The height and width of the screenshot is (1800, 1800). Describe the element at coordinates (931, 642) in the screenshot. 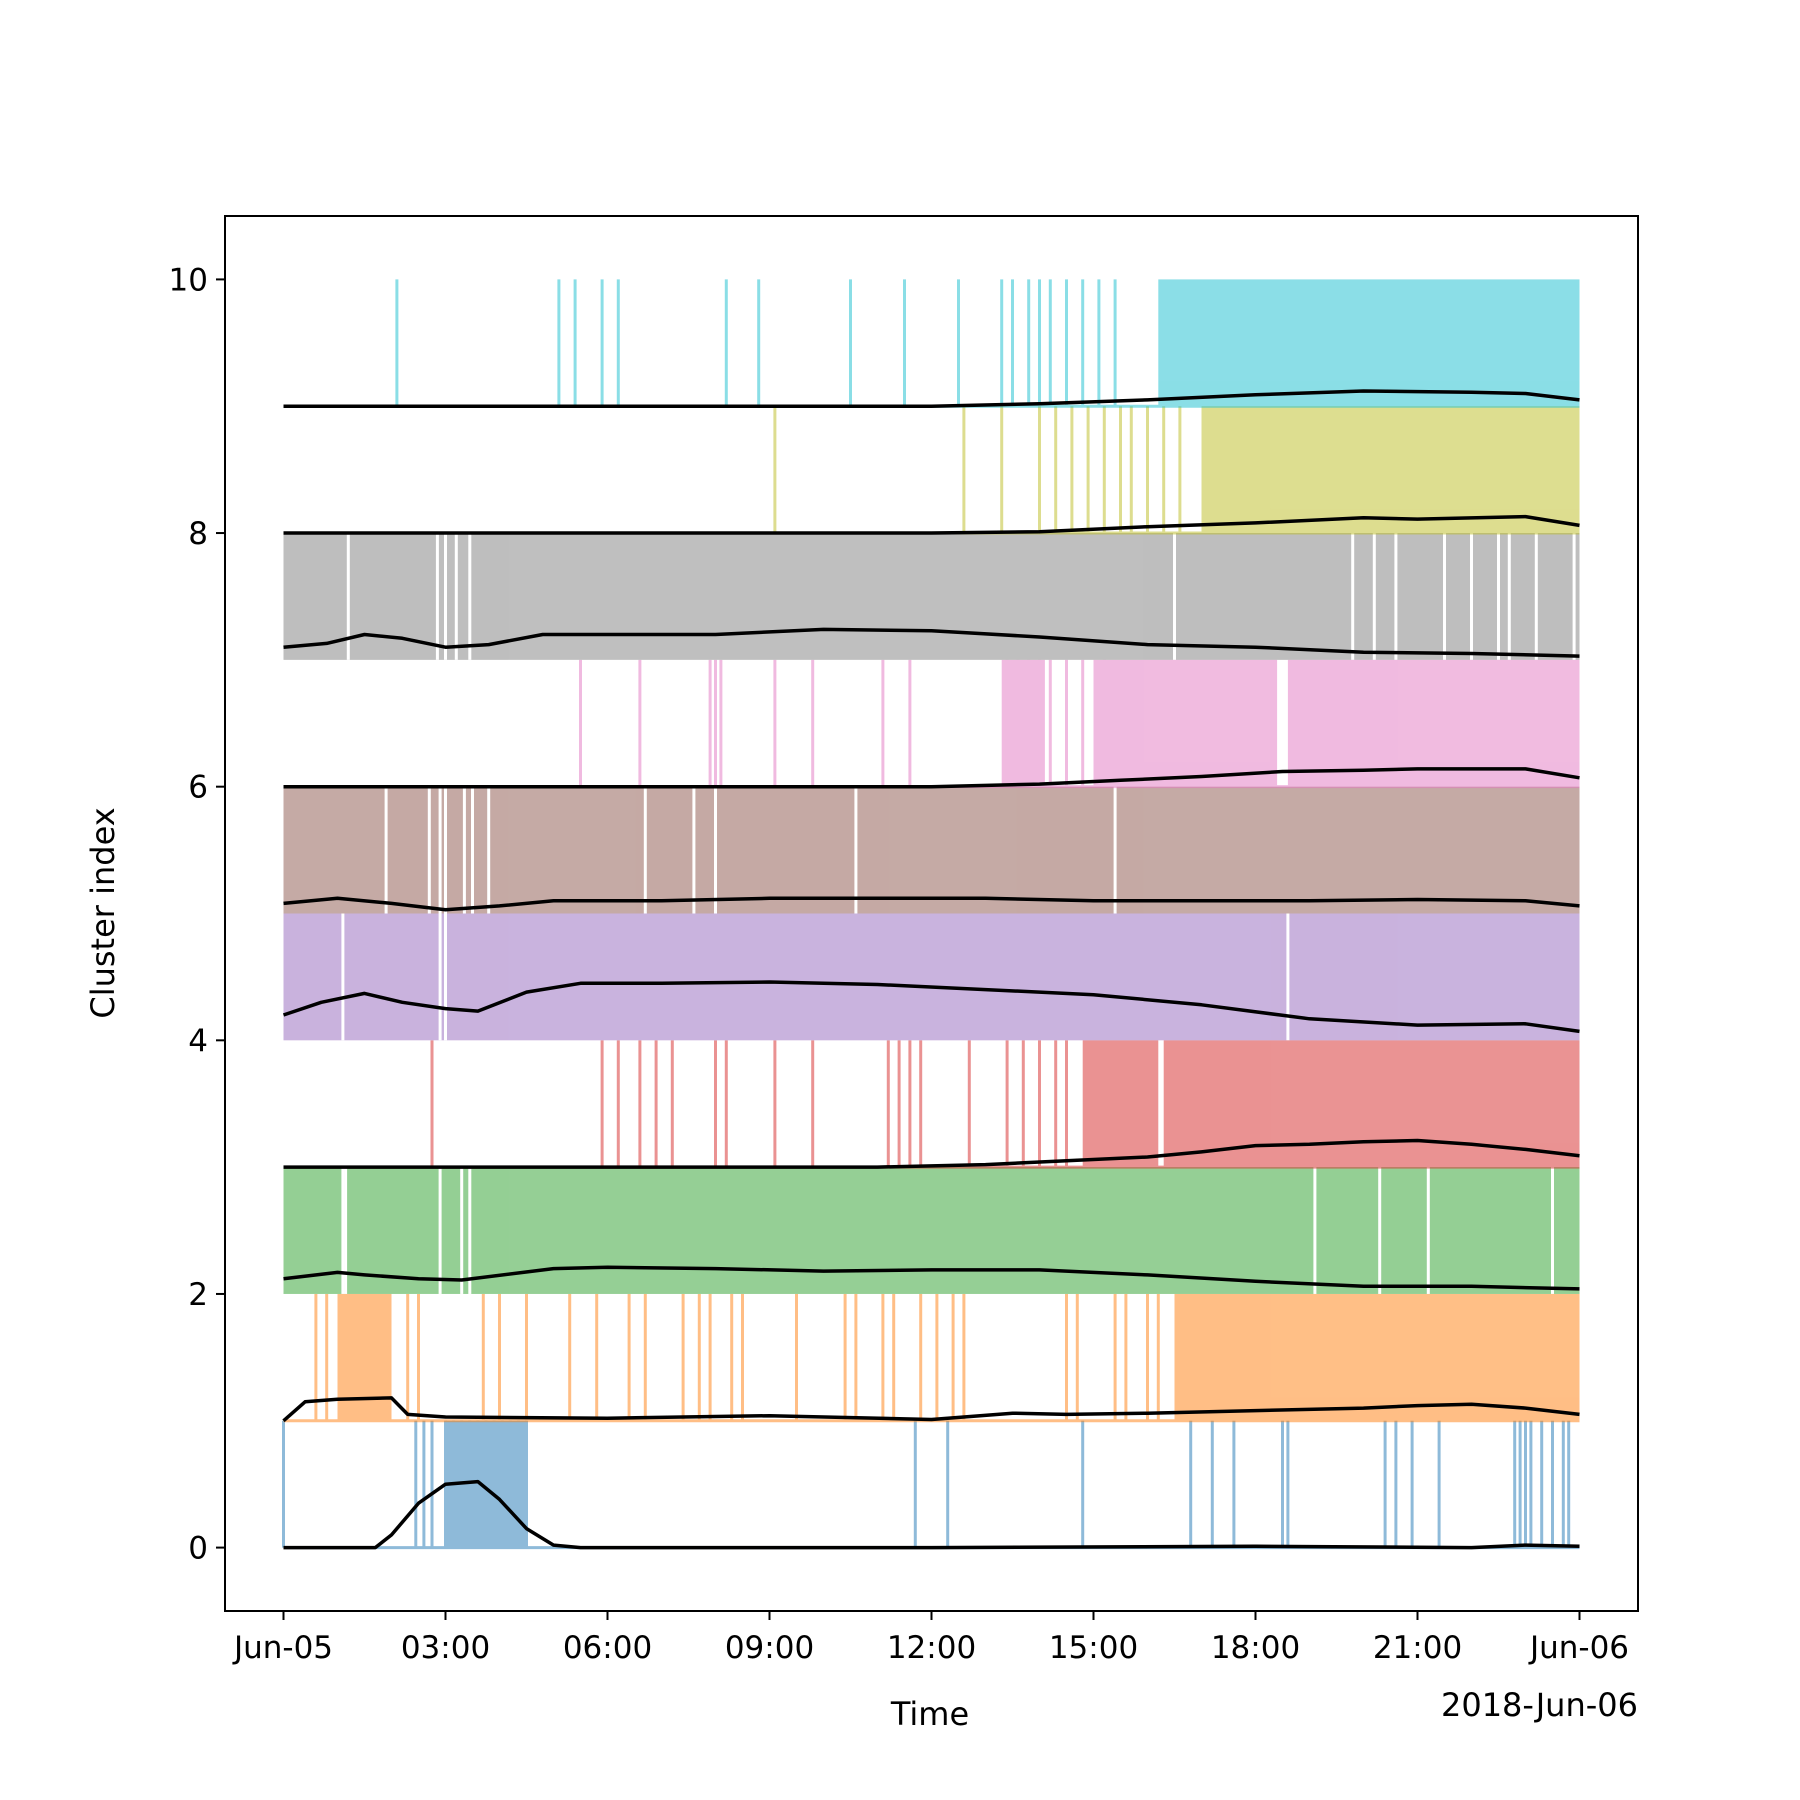

I see `cluster-7-mean-line` at that location.